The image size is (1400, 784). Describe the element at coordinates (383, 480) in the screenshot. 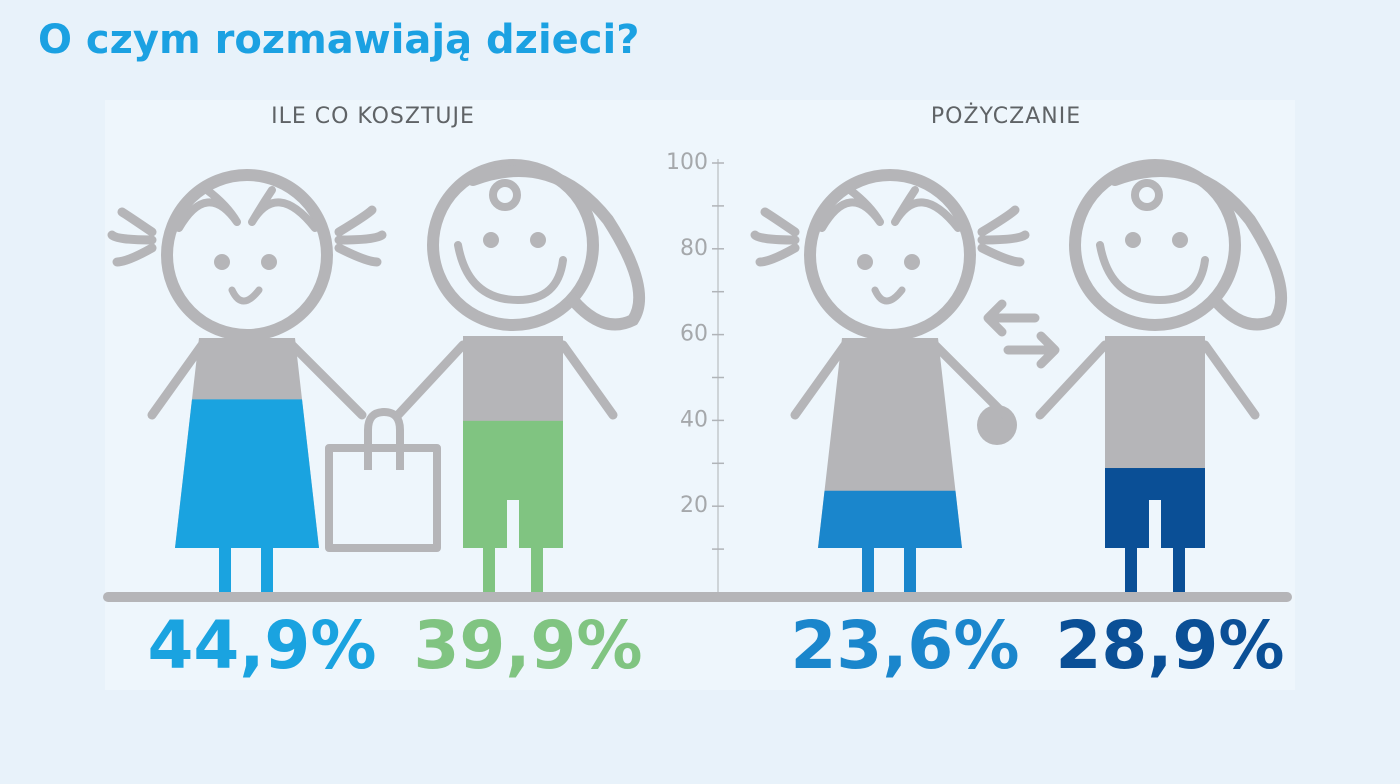

I see `bag-icon` at that location.